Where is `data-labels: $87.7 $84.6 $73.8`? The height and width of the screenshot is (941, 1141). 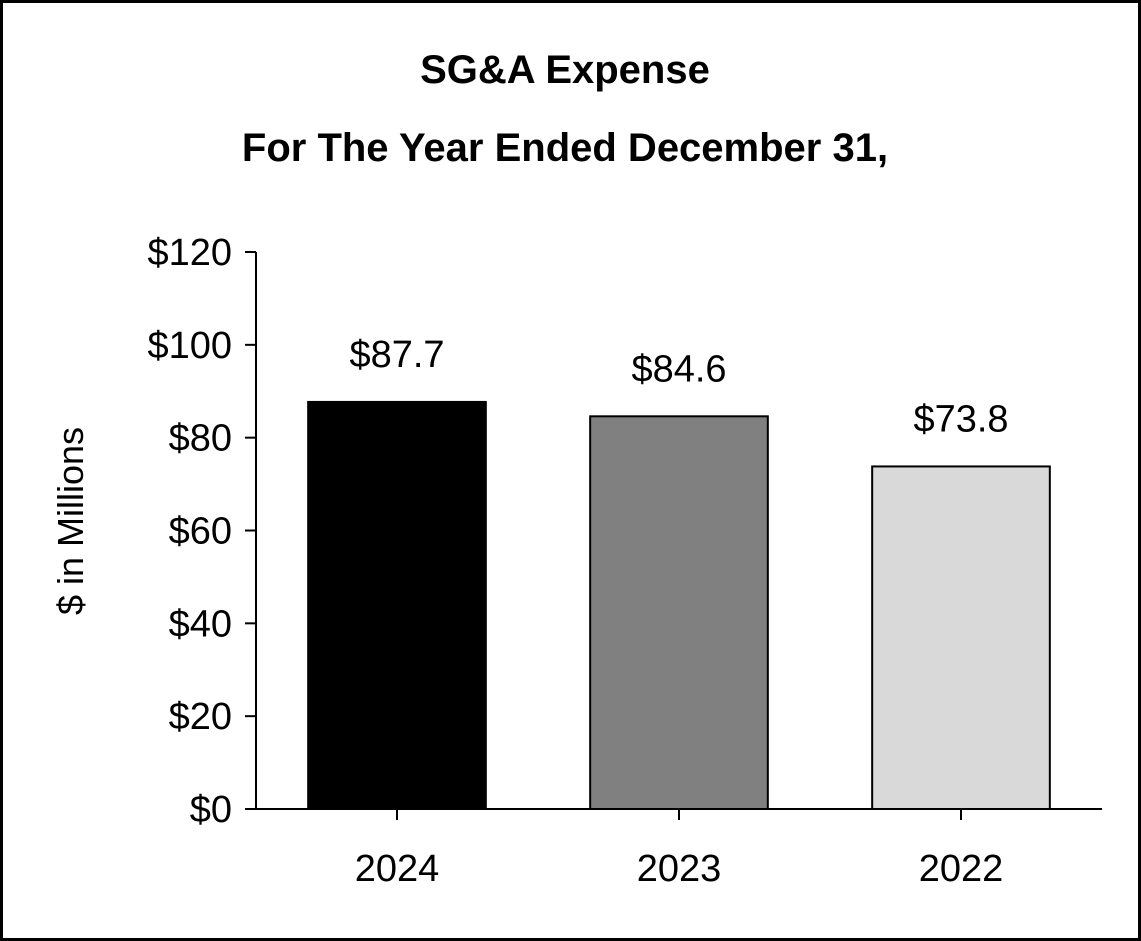
data-labels: $87.7 $84.6 $73.8 is located at coordinates (678, 387).